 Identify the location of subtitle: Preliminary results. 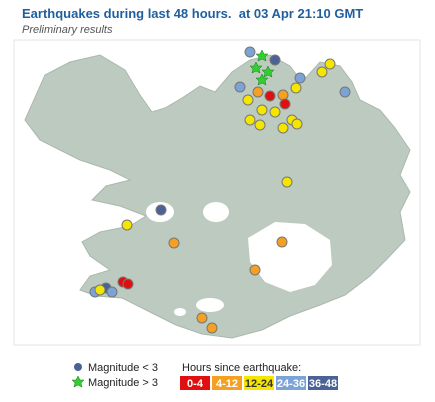
(67, 30).